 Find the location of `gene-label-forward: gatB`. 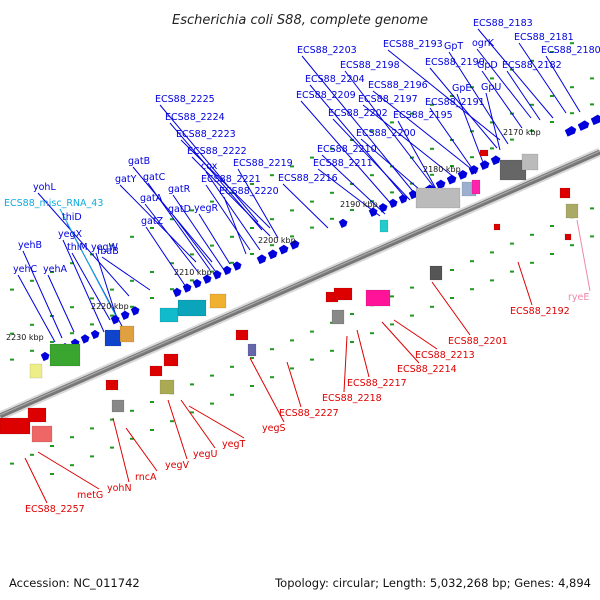

gene-label-forward: gatB is located at coordinates (139, 161).